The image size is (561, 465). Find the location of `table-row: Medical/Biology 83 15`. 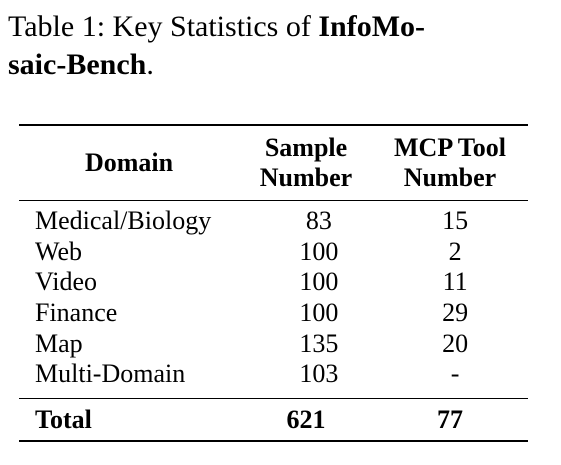

table-row: Medical/Biology 83 15 is located at coordinates (273, 221).